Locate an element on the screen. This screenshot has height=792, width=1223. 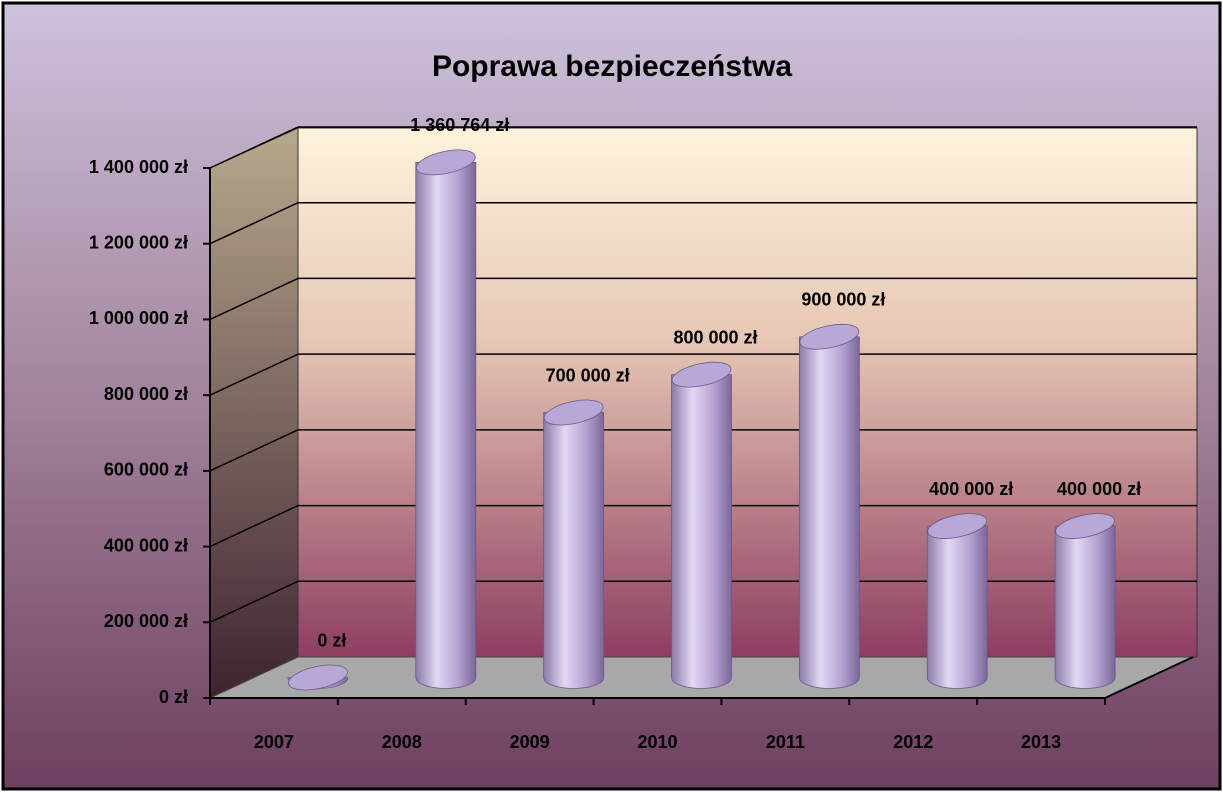
x-tick-label: 2007 is located at coordinates (274, 742).